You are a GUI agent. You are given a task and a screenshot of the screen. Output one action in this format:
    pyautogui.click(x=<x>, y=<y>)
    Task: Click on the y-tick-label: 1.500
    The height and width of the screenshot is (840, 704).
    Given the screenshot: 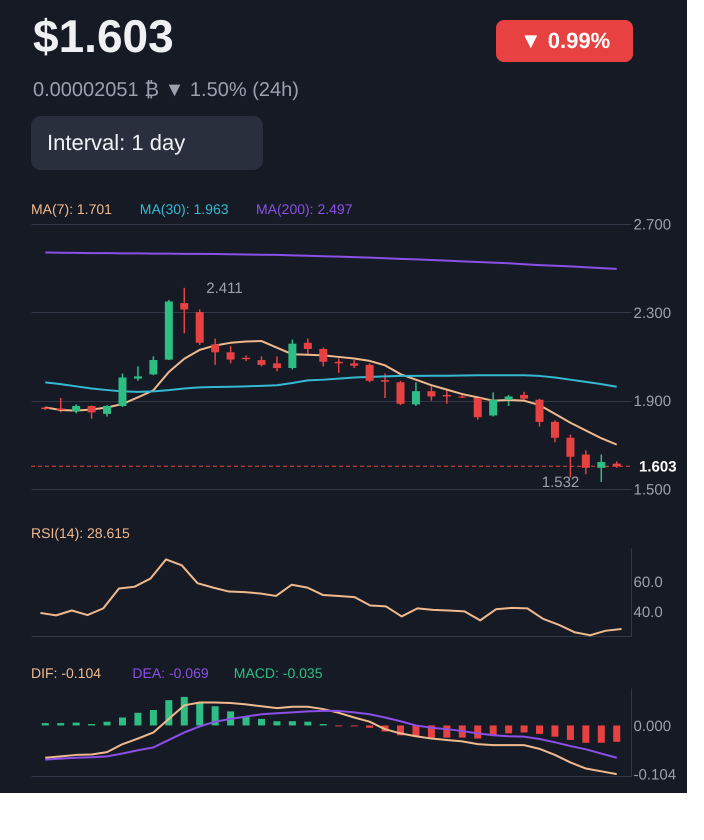 What is the action you would take?
    pyautogui.click(x=653, y=490)
    